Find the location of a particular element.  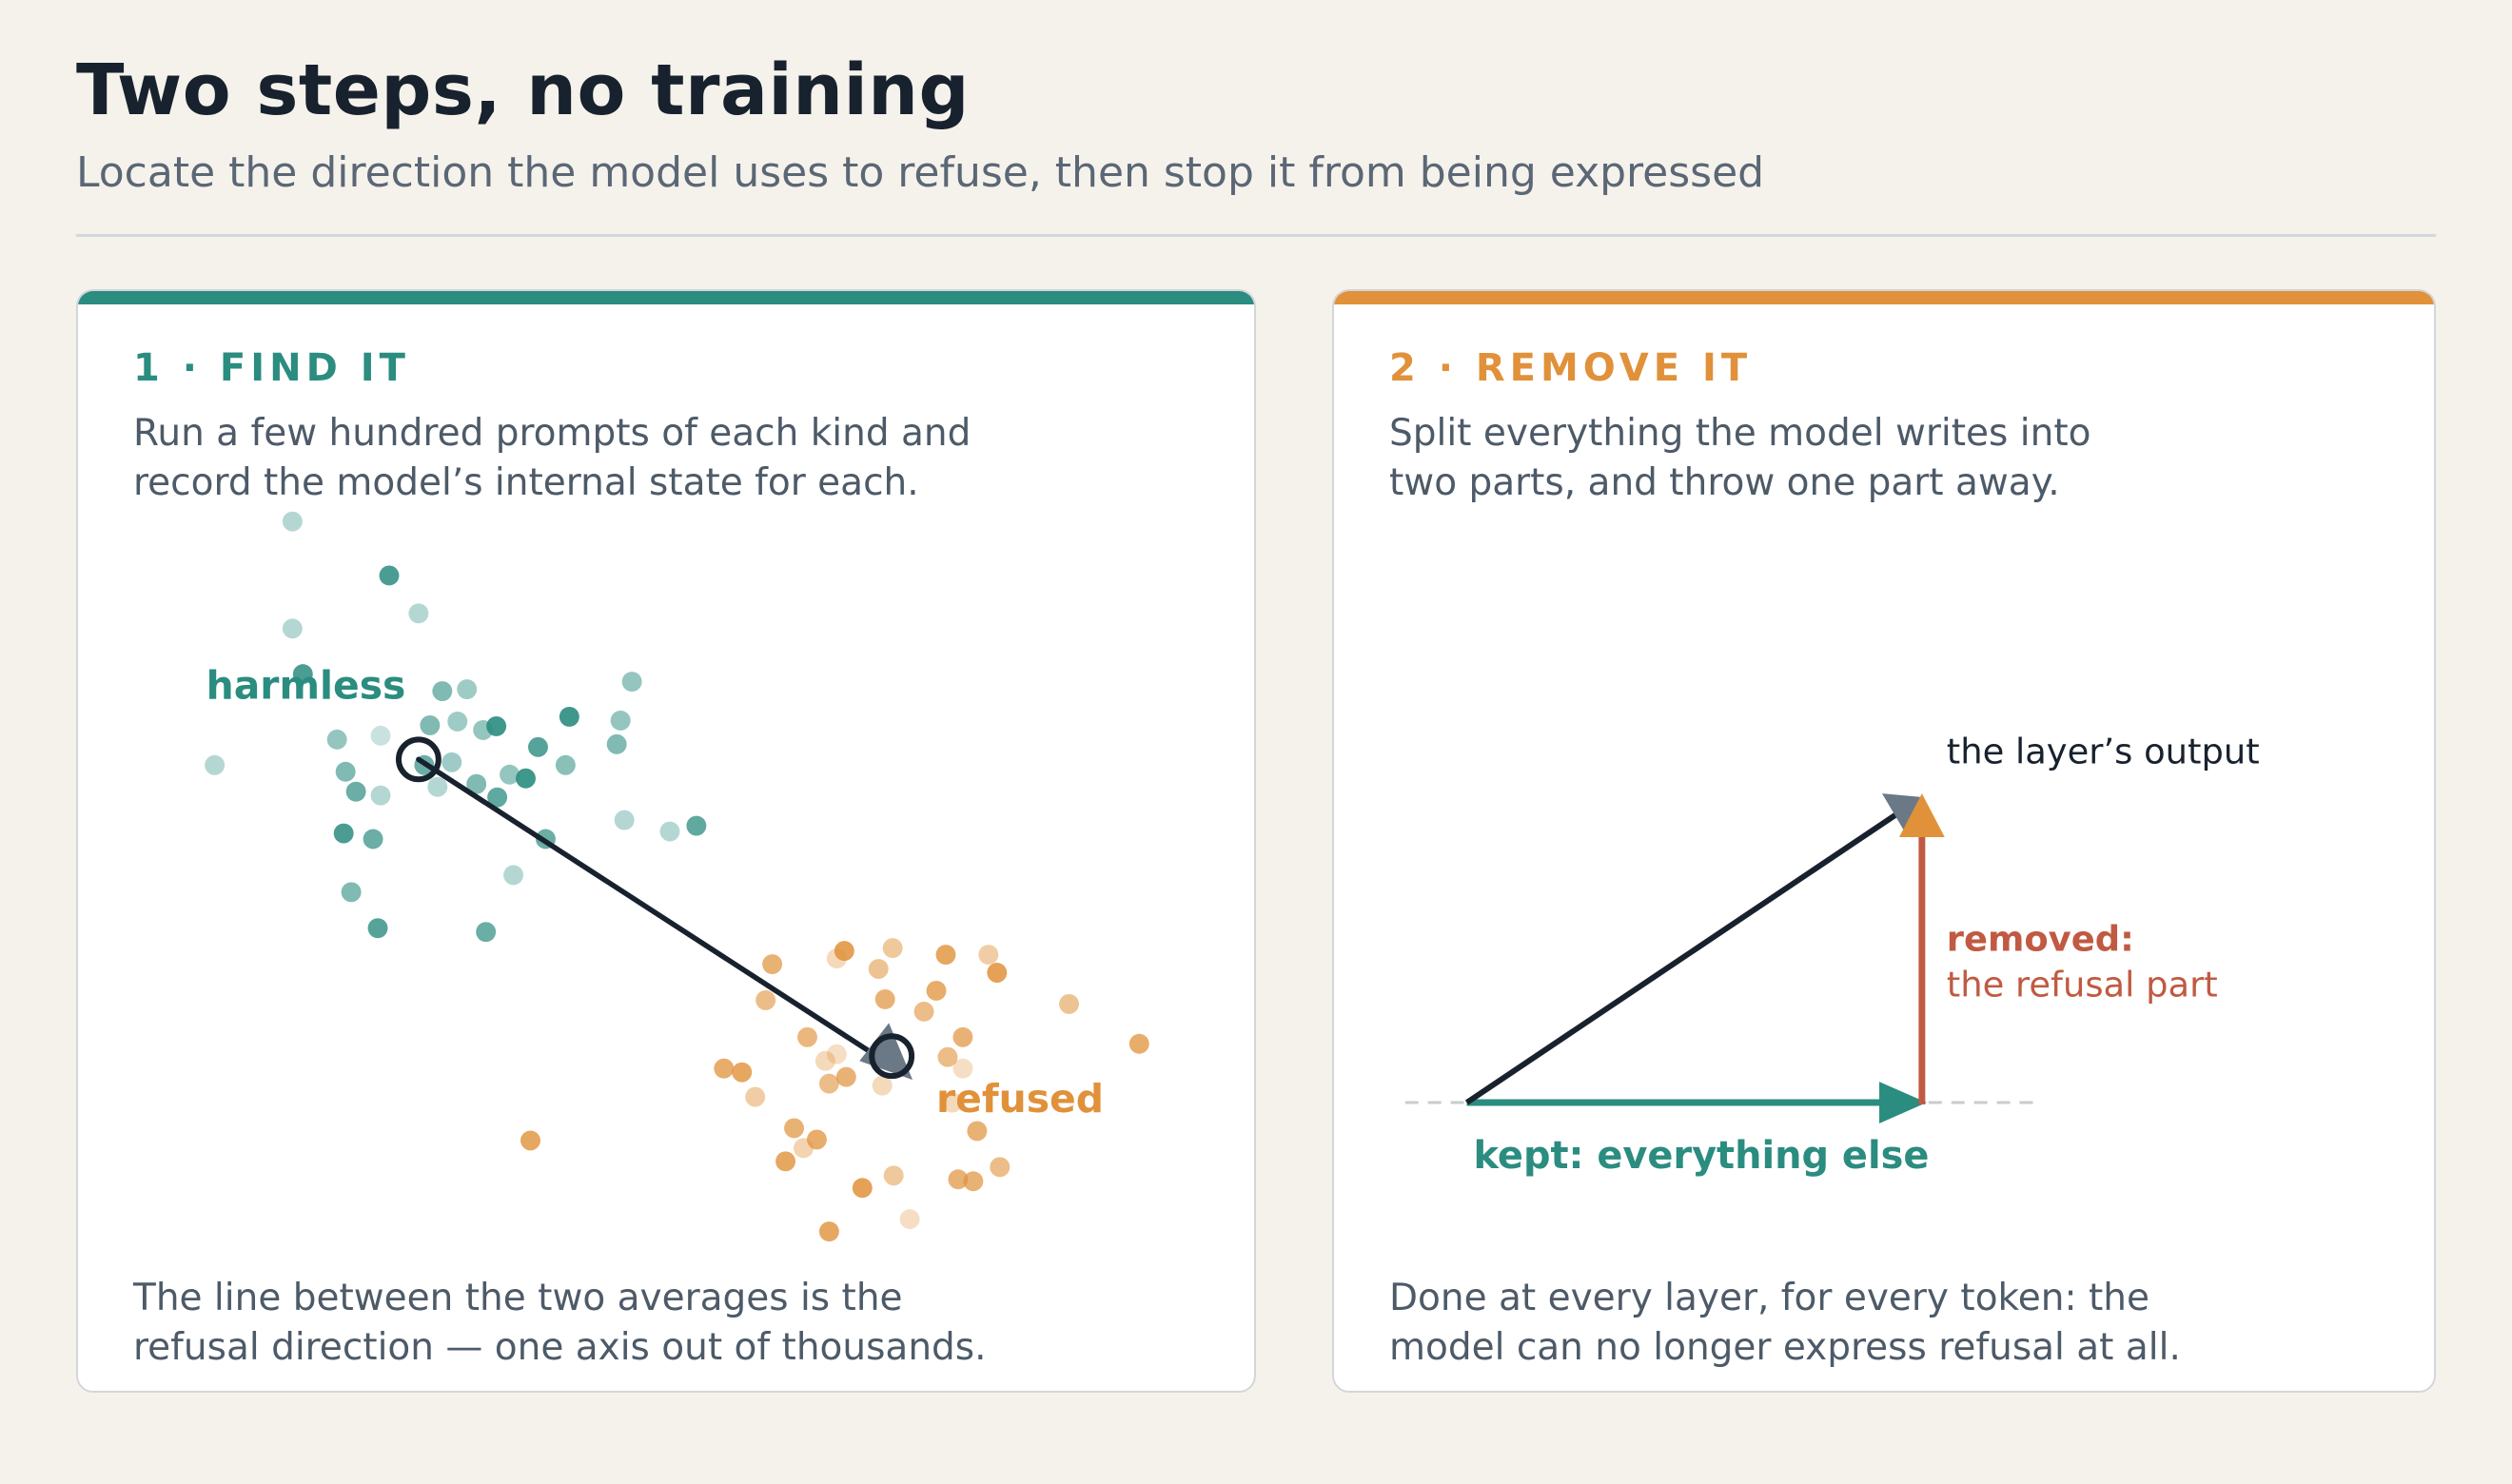

removed-component-arrowhead is located at coordinates (1921, 815).